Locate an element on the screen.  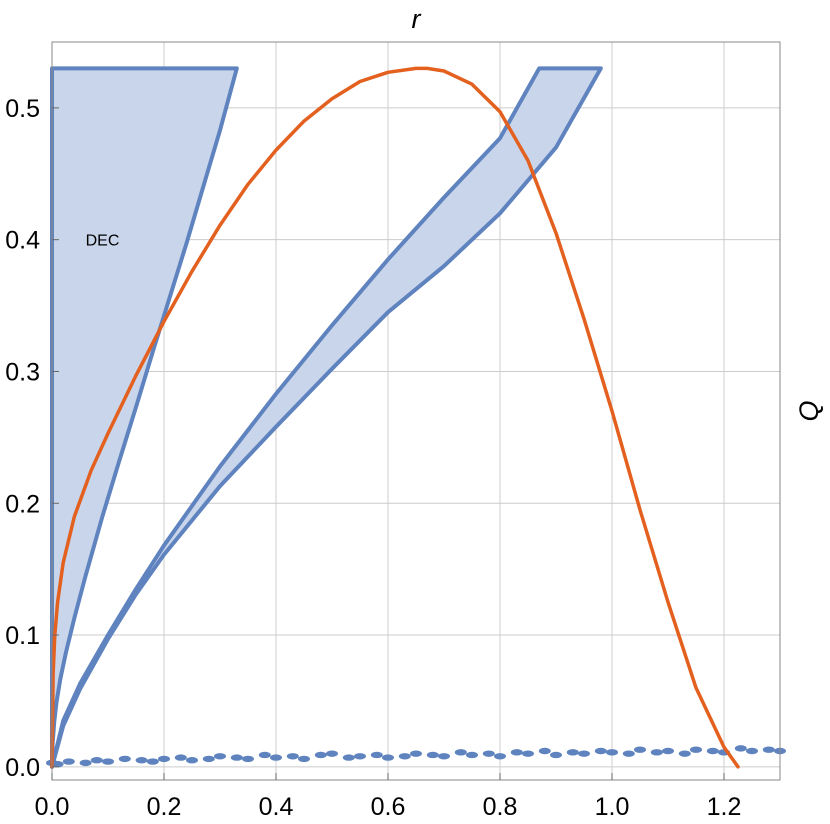
y-axis-title: Q is located at coordinates (809, 410).